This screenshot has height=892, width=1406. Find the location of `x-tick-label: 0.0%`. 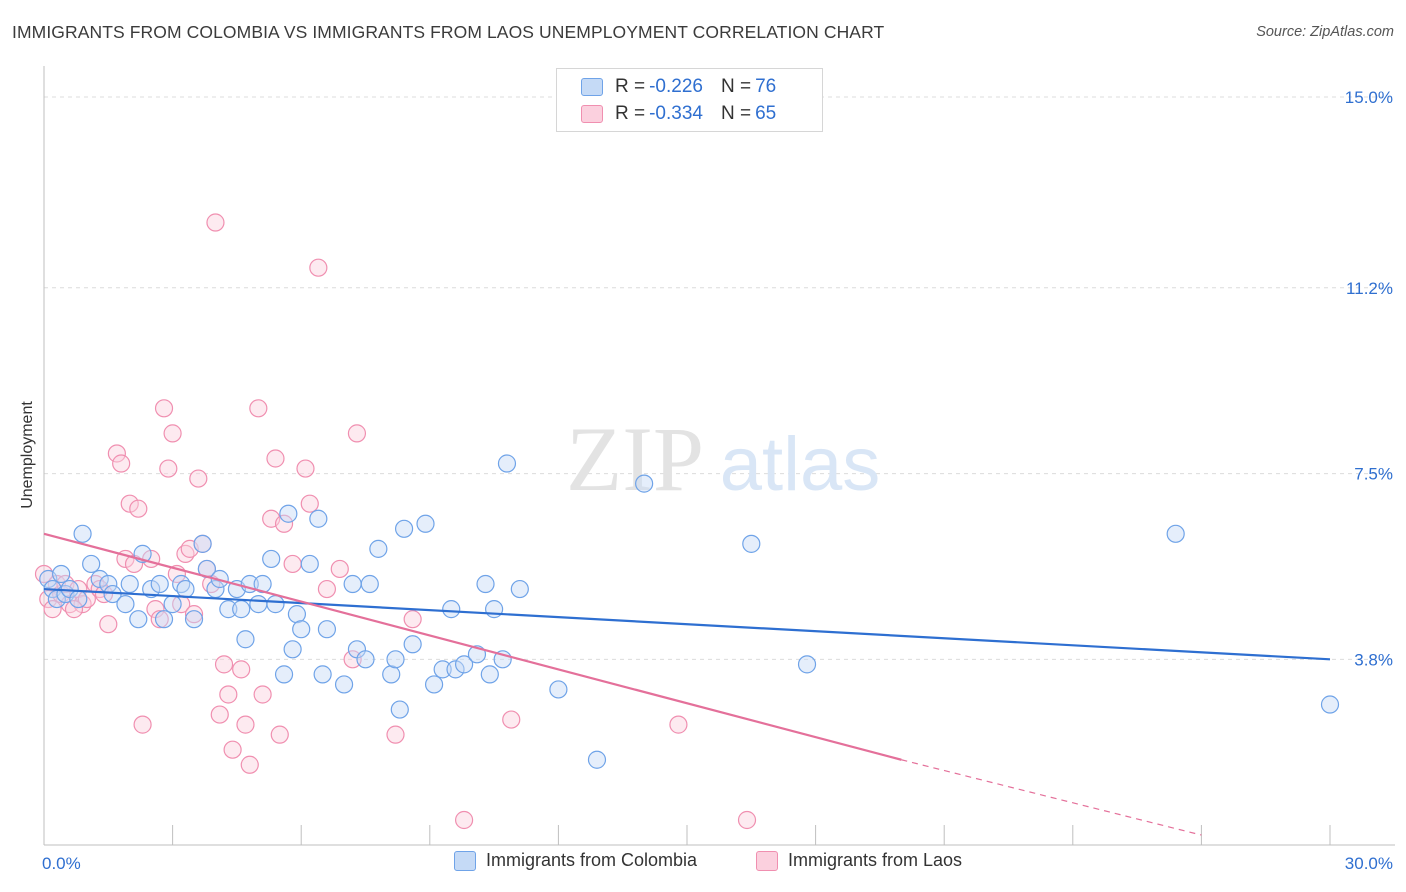

x-tick-label: 0.0% is located at coordinates (61, 863).